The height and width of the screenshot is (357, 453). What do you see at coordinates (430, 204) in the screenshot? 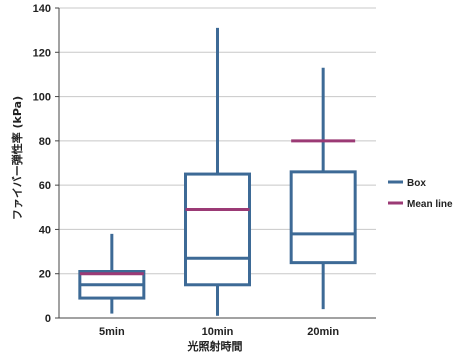
I see `legend-label-mean-line: Mean line` at bounding box center [430, 204].